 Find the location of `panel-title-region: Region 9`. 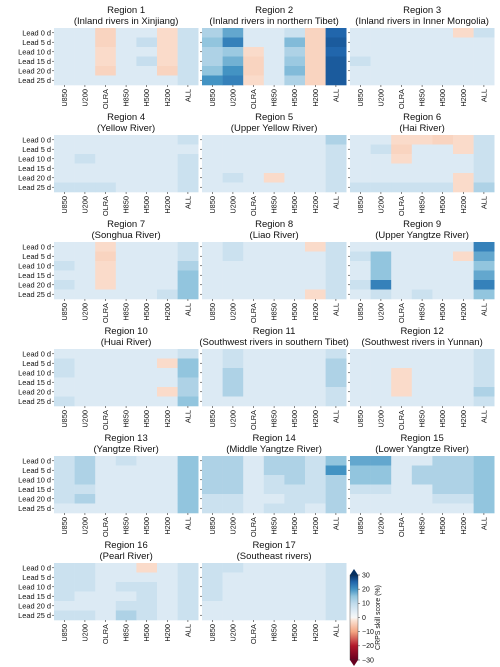

panel-title-region: Region 9 is located at coordinates (422, 224).